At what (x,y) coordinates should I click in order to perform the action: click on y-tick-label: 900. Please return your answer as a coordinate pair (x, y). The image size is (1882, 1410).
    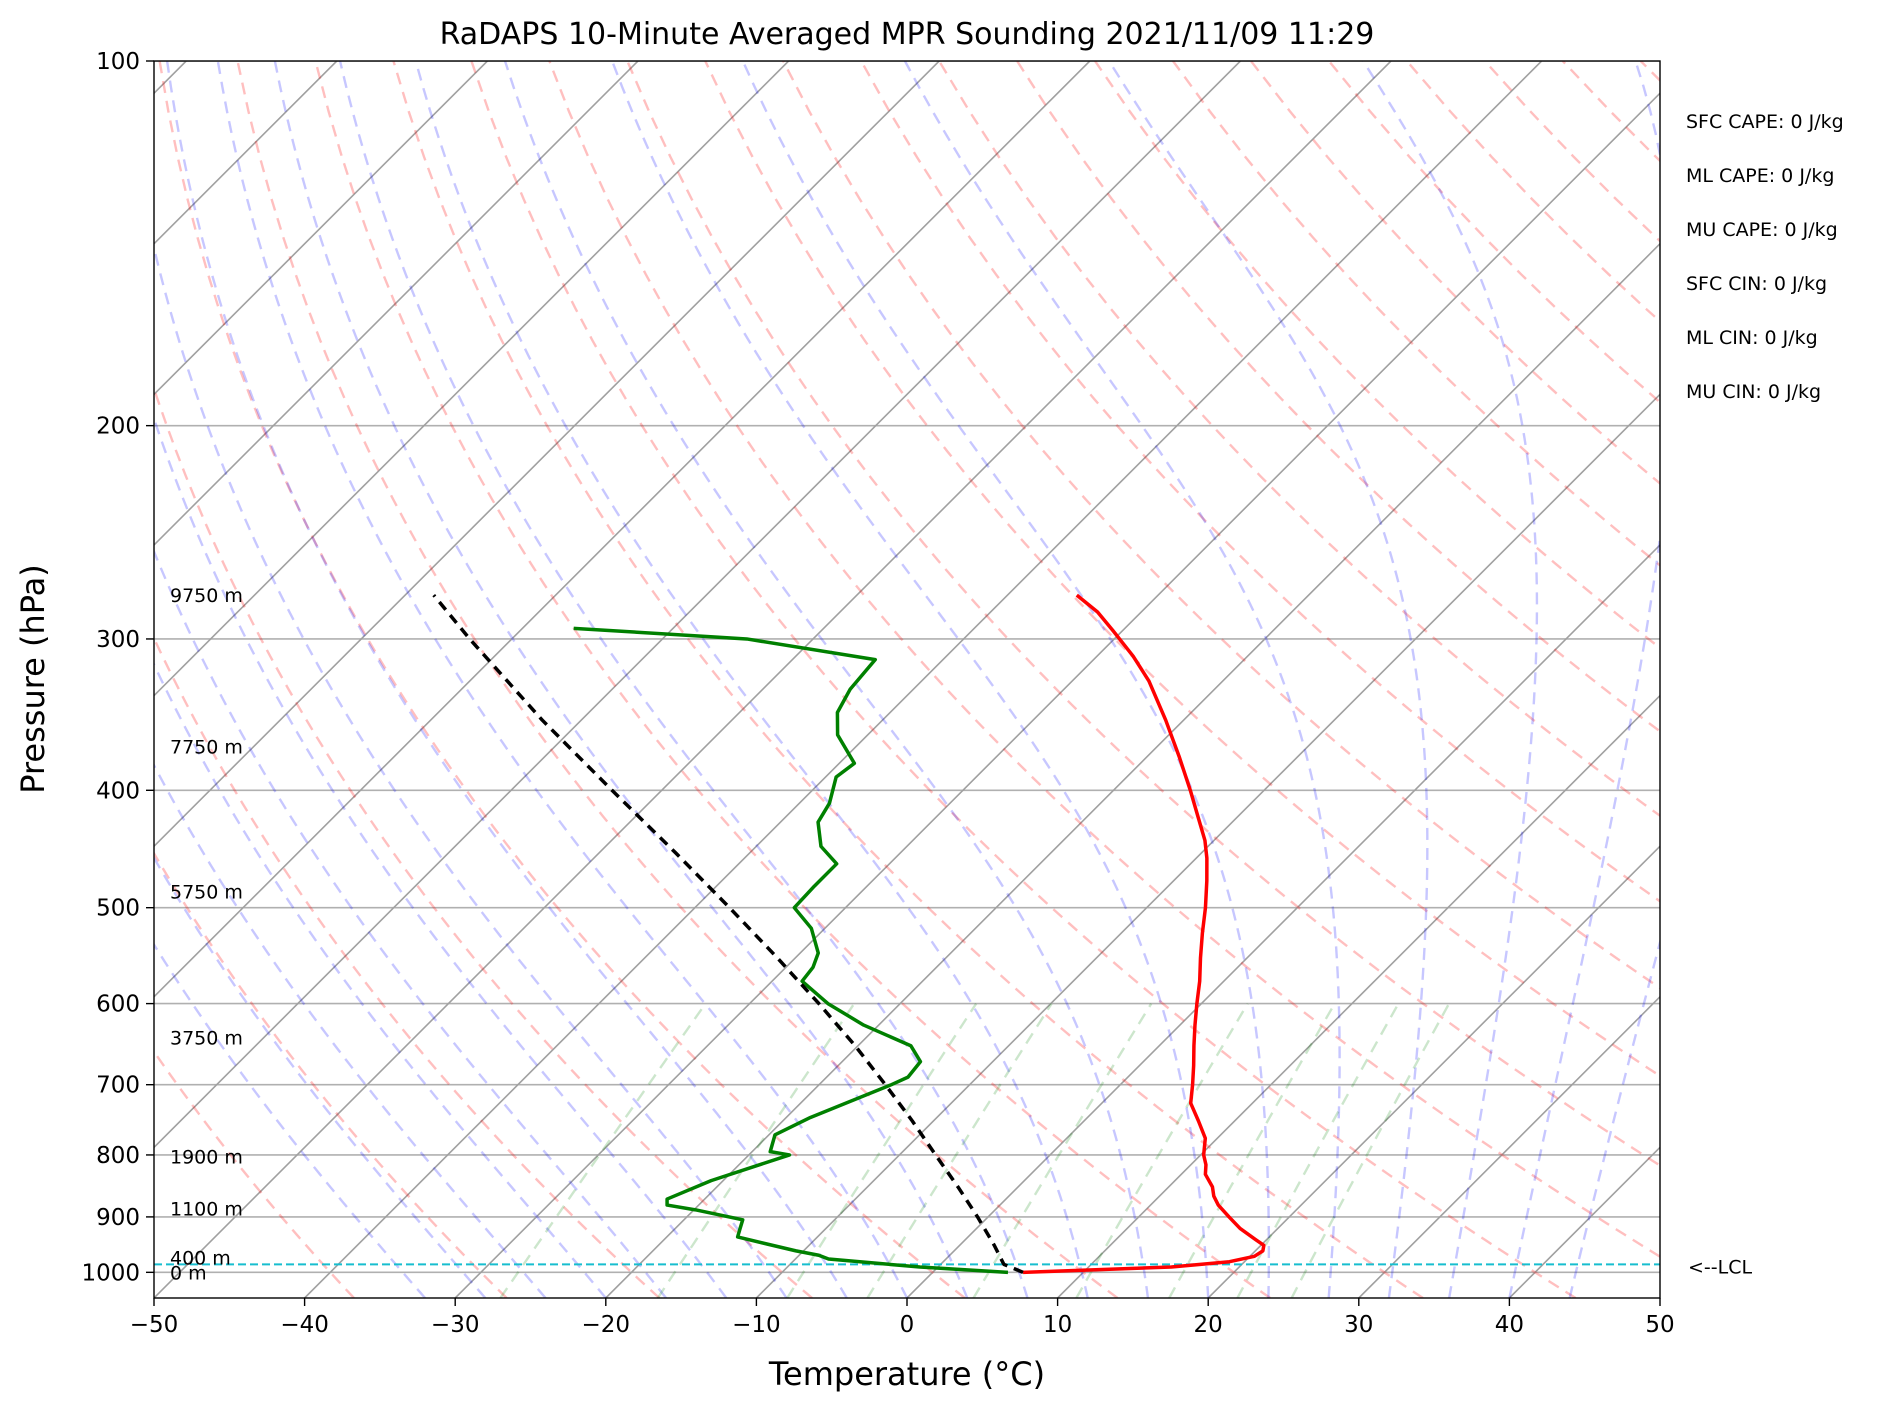
    Looking at the image, I should click on (118, 1218).